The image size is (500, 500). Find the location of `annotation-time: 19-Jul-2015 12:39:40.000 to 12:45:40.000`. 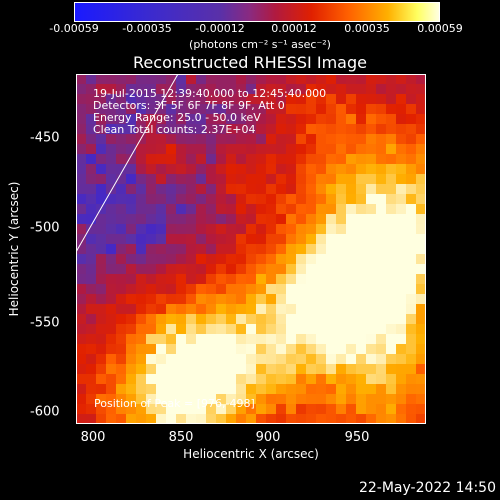

annotation-time: 19-Jul-2015 12:39:40.000 to 12:45:40.000 is located at coordinates (210, 93).